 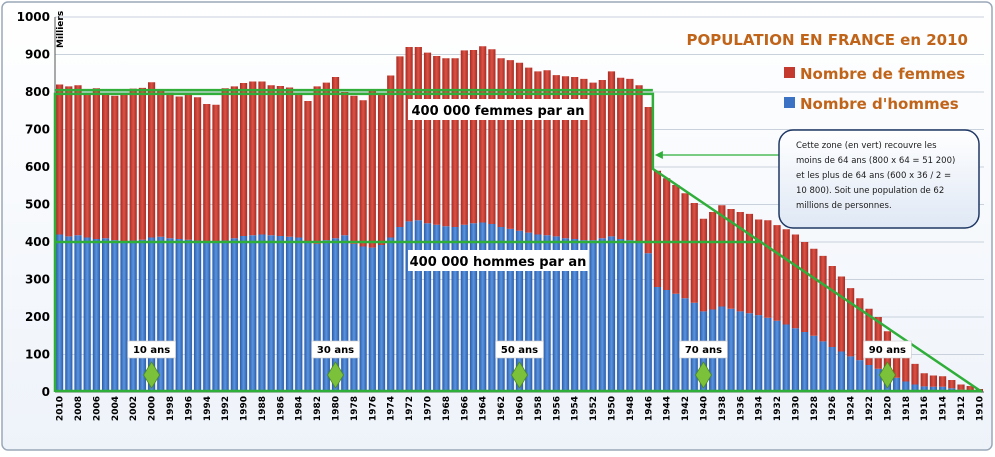 I want to click on age-marker-label: 10 ans, so click(x=151, y=350).